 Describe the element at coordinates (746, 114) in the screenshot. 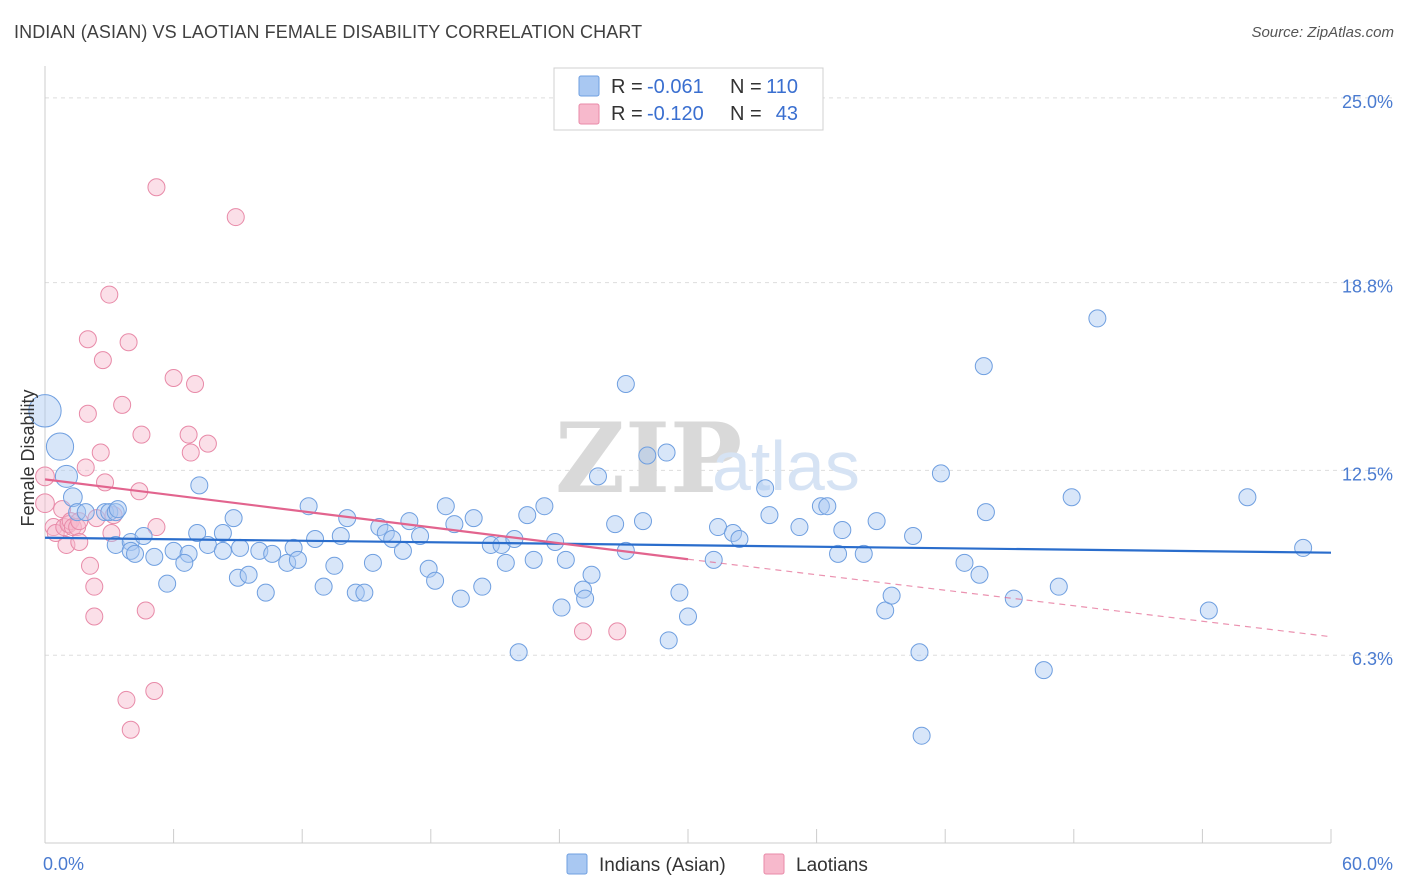

I see `legend-n-label-laotians: N =` at that location.